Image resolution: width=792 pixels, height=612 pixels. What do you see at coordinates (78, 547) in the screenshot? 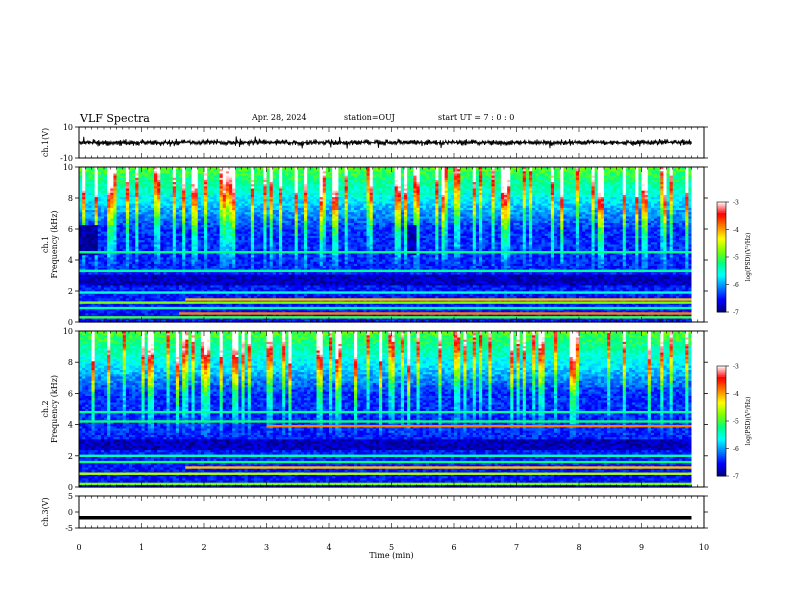
I see `xtick-label: 0` at bounding box center [78, 547].